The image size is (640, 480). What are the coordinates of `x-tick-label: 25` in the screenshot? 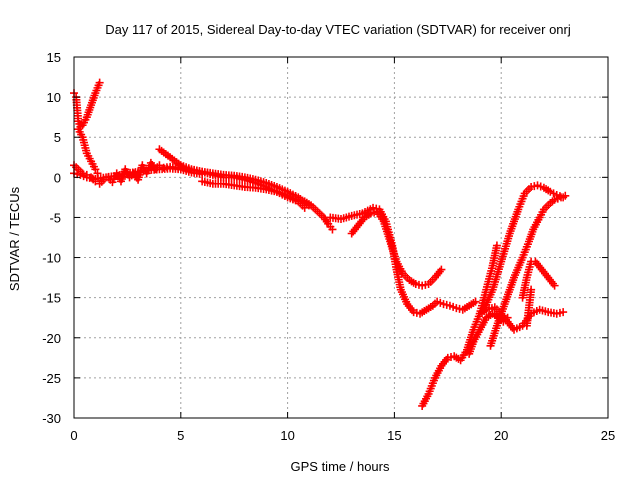 It's located at (608, 435).